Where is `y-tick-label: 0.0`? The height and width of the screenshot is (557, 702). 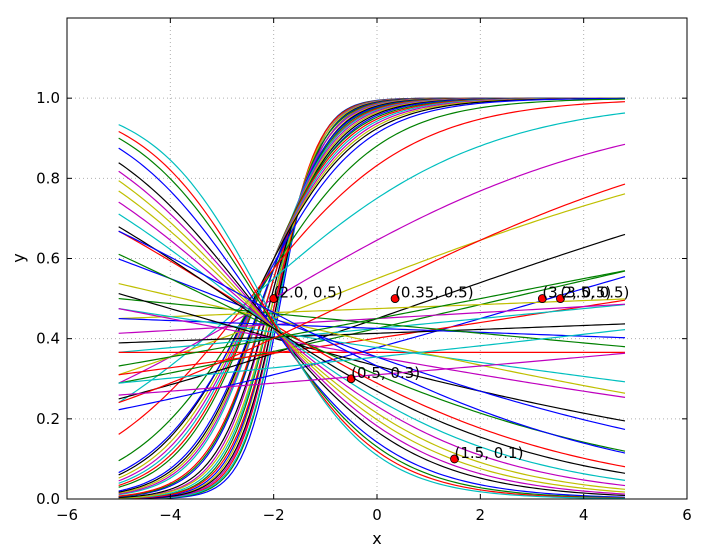 y-tick-label: 0.0 is located at coordinates (48, 499).